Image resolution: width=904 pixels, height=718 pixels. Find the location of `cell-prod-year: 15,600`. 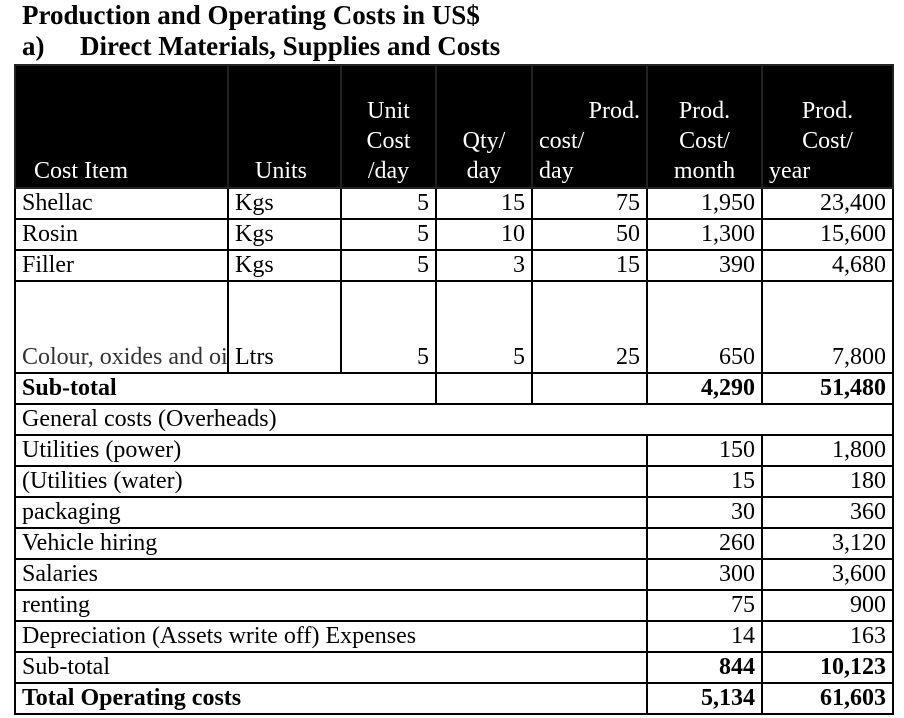

cell-prod-year: 15,600 is located at coordinates (827, 234).